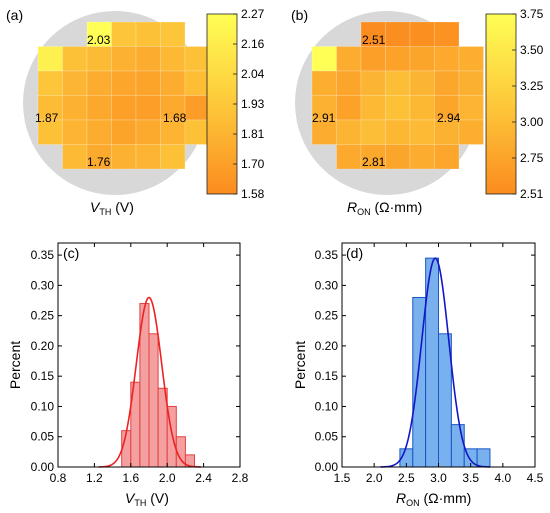  Describe the element at coordinates (58, 478) in the screenshot. I see `x-tick-label: 0.8` at that location.